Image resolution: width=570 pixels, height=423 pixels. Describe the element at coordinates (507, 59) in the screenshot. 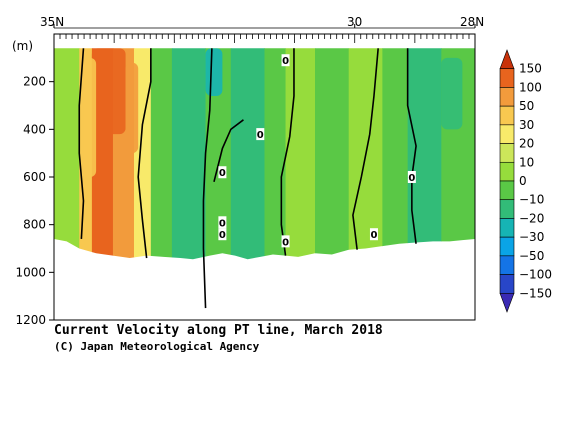

I see `colorbar-top-arrow` at that location.